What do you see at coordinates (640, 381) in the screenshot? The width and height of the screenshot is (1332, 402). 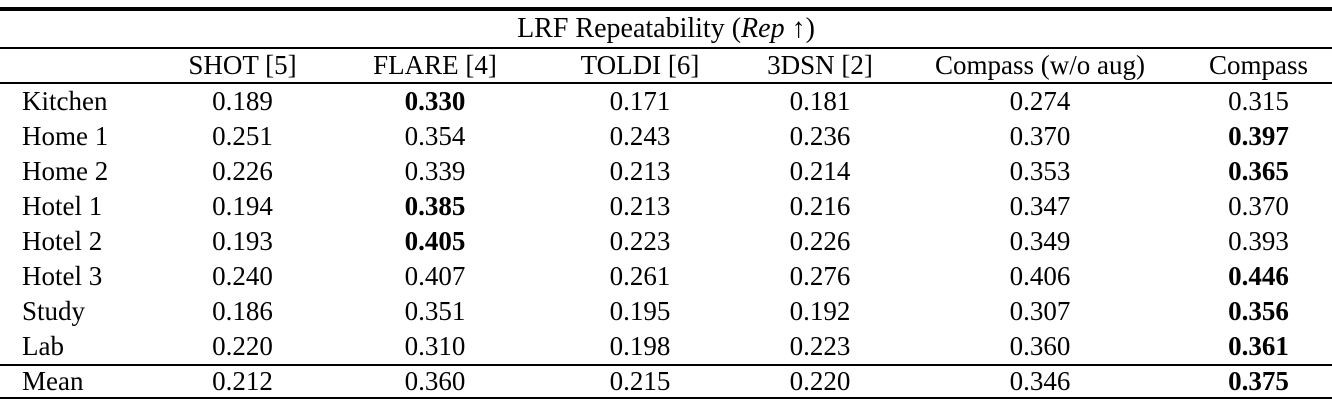 I see `value-cell: 0.215` at bounding box center [640, 381].